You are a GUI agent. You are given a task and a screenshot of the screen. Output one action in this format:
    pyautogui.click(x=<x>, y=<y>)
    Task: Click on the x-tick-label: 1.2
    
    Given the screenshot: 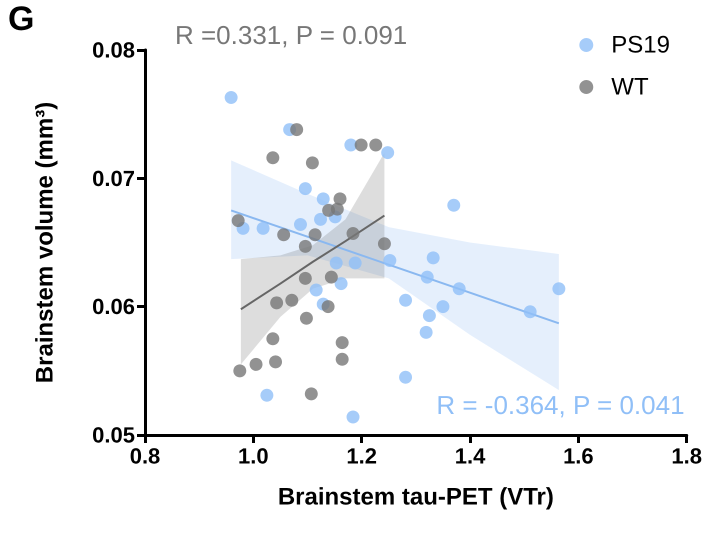 What is the action you would take?
    pyautogui.click(x=361, y=456)
    